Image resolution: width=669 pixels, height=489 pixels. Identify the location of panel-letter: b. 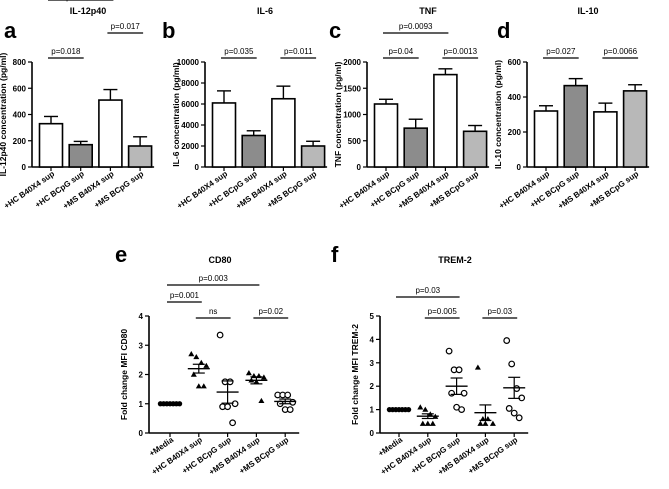
(168, 30).